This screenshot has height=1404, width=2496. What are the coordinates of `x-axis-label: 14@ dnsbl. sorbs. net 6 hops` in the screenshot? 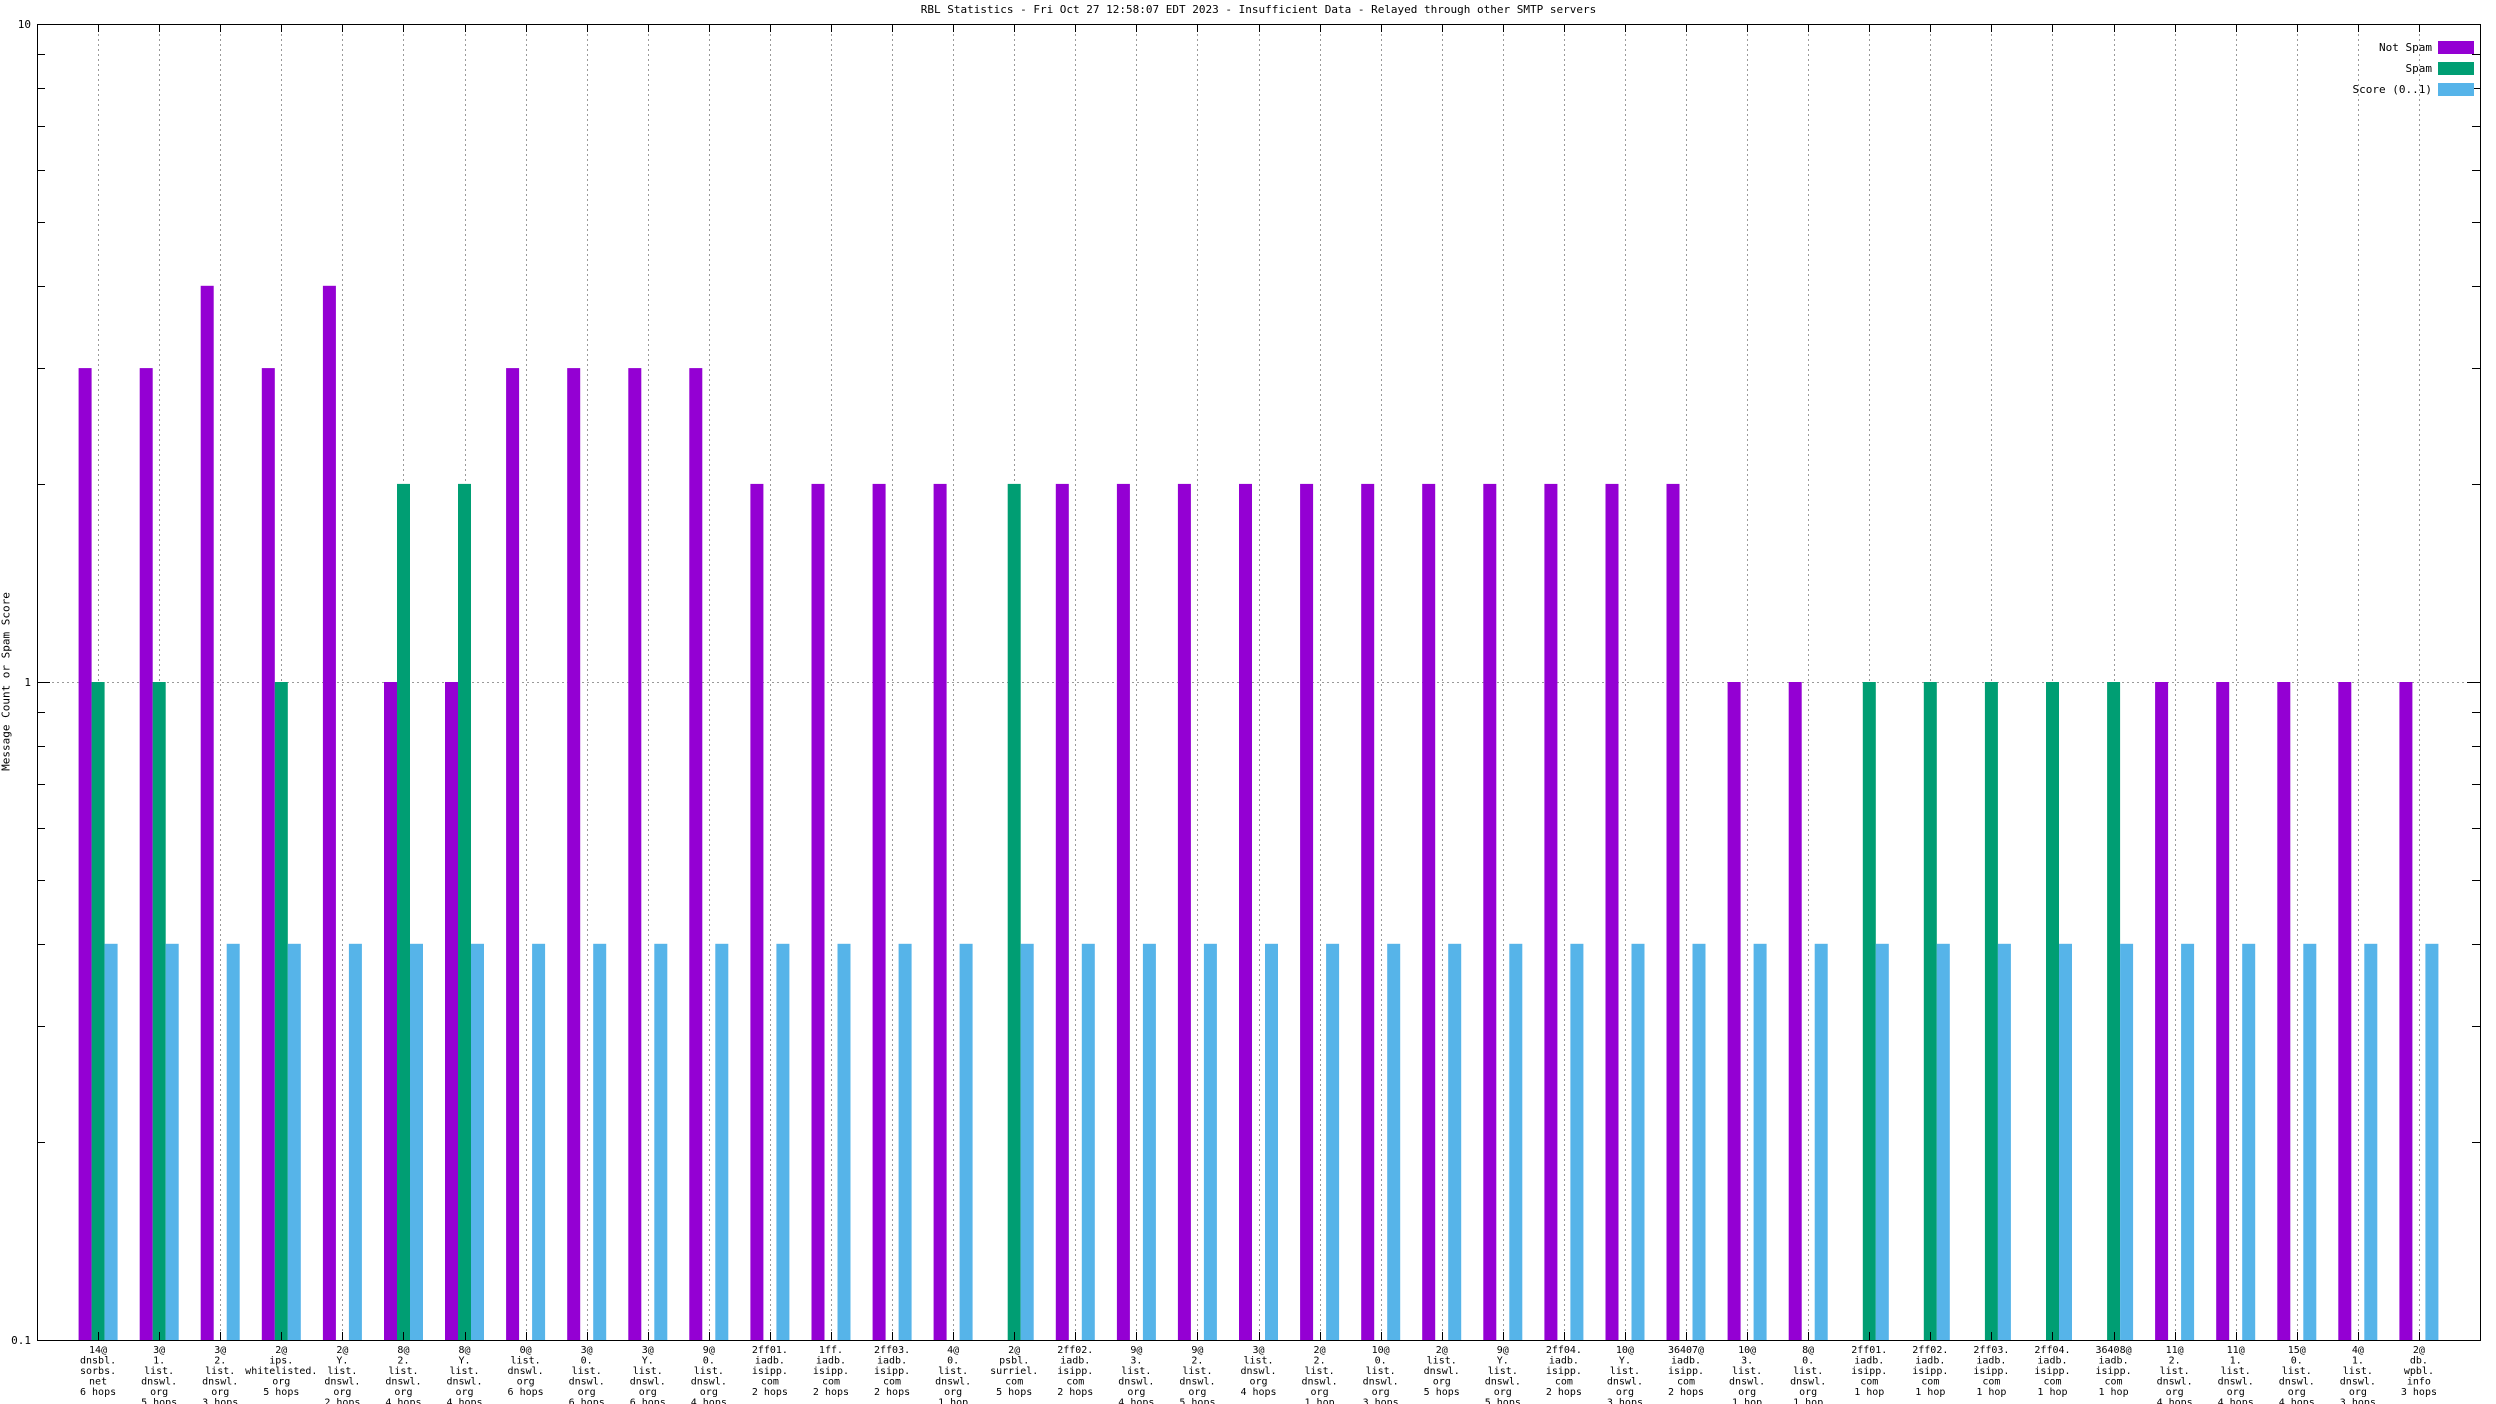 It's located at (98, 1371).